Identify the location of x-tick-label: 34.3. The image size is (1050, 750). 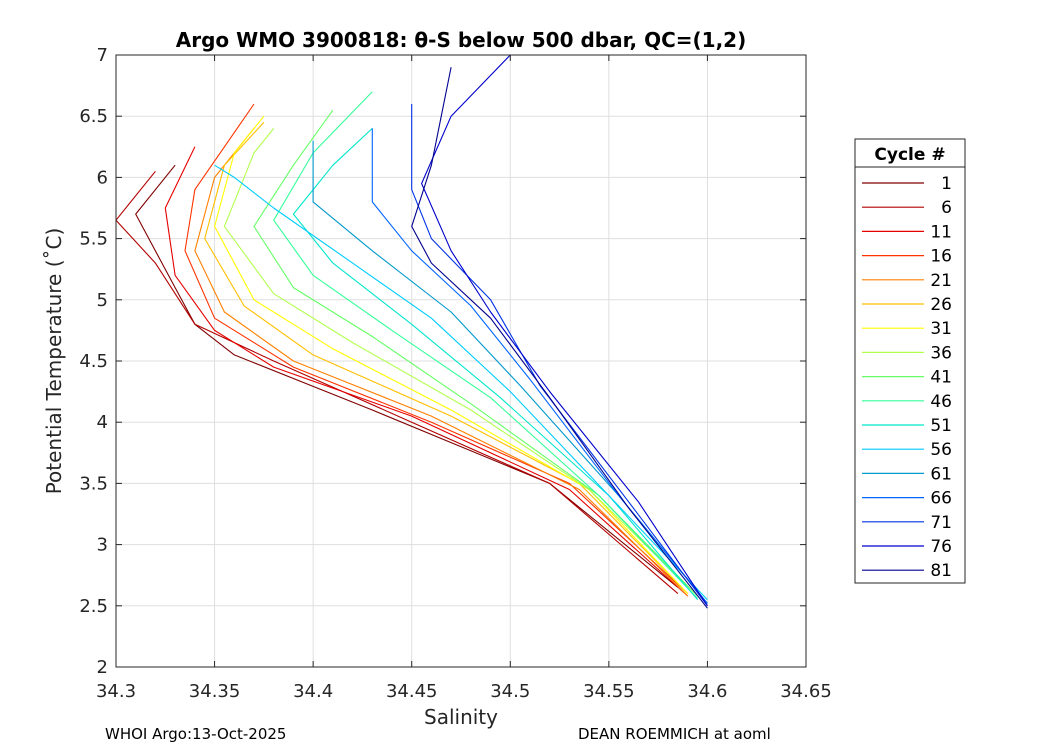
(116, 691).